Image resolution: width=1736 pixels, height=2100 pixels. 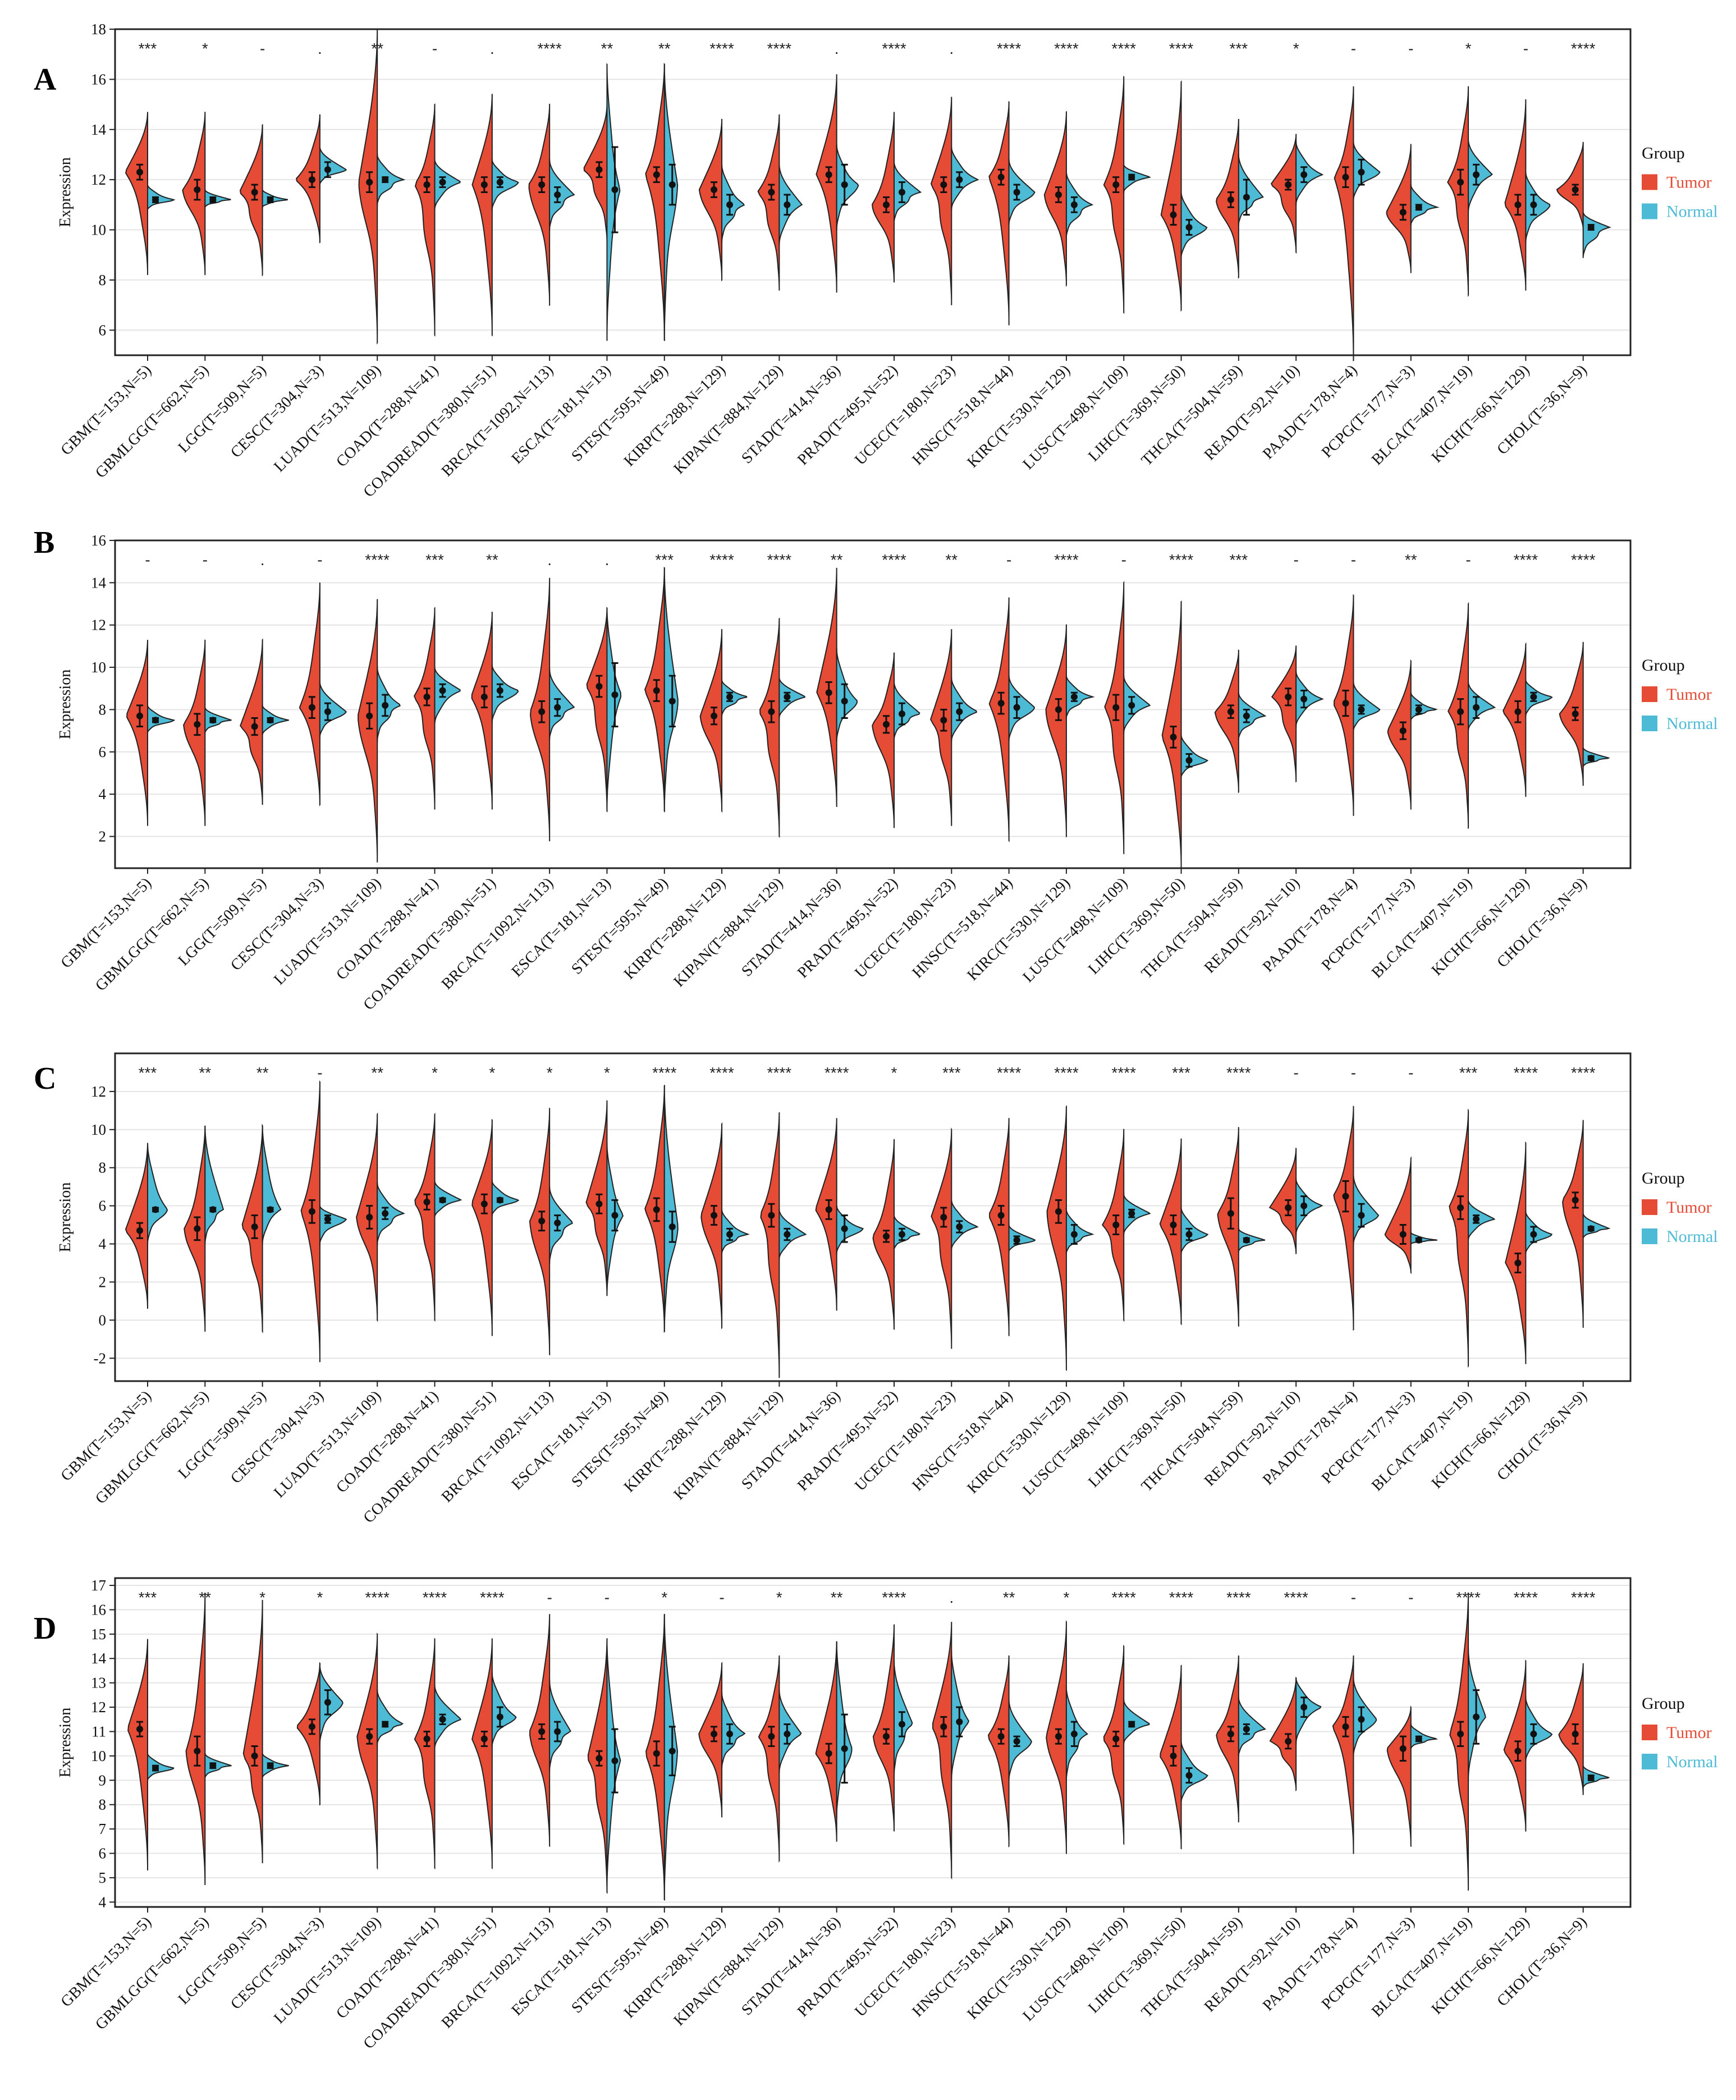 What do you see at coordinates (103, 330) in the screenshot?
I see `y-tick-label: 6` at bounding box center [103, 330].